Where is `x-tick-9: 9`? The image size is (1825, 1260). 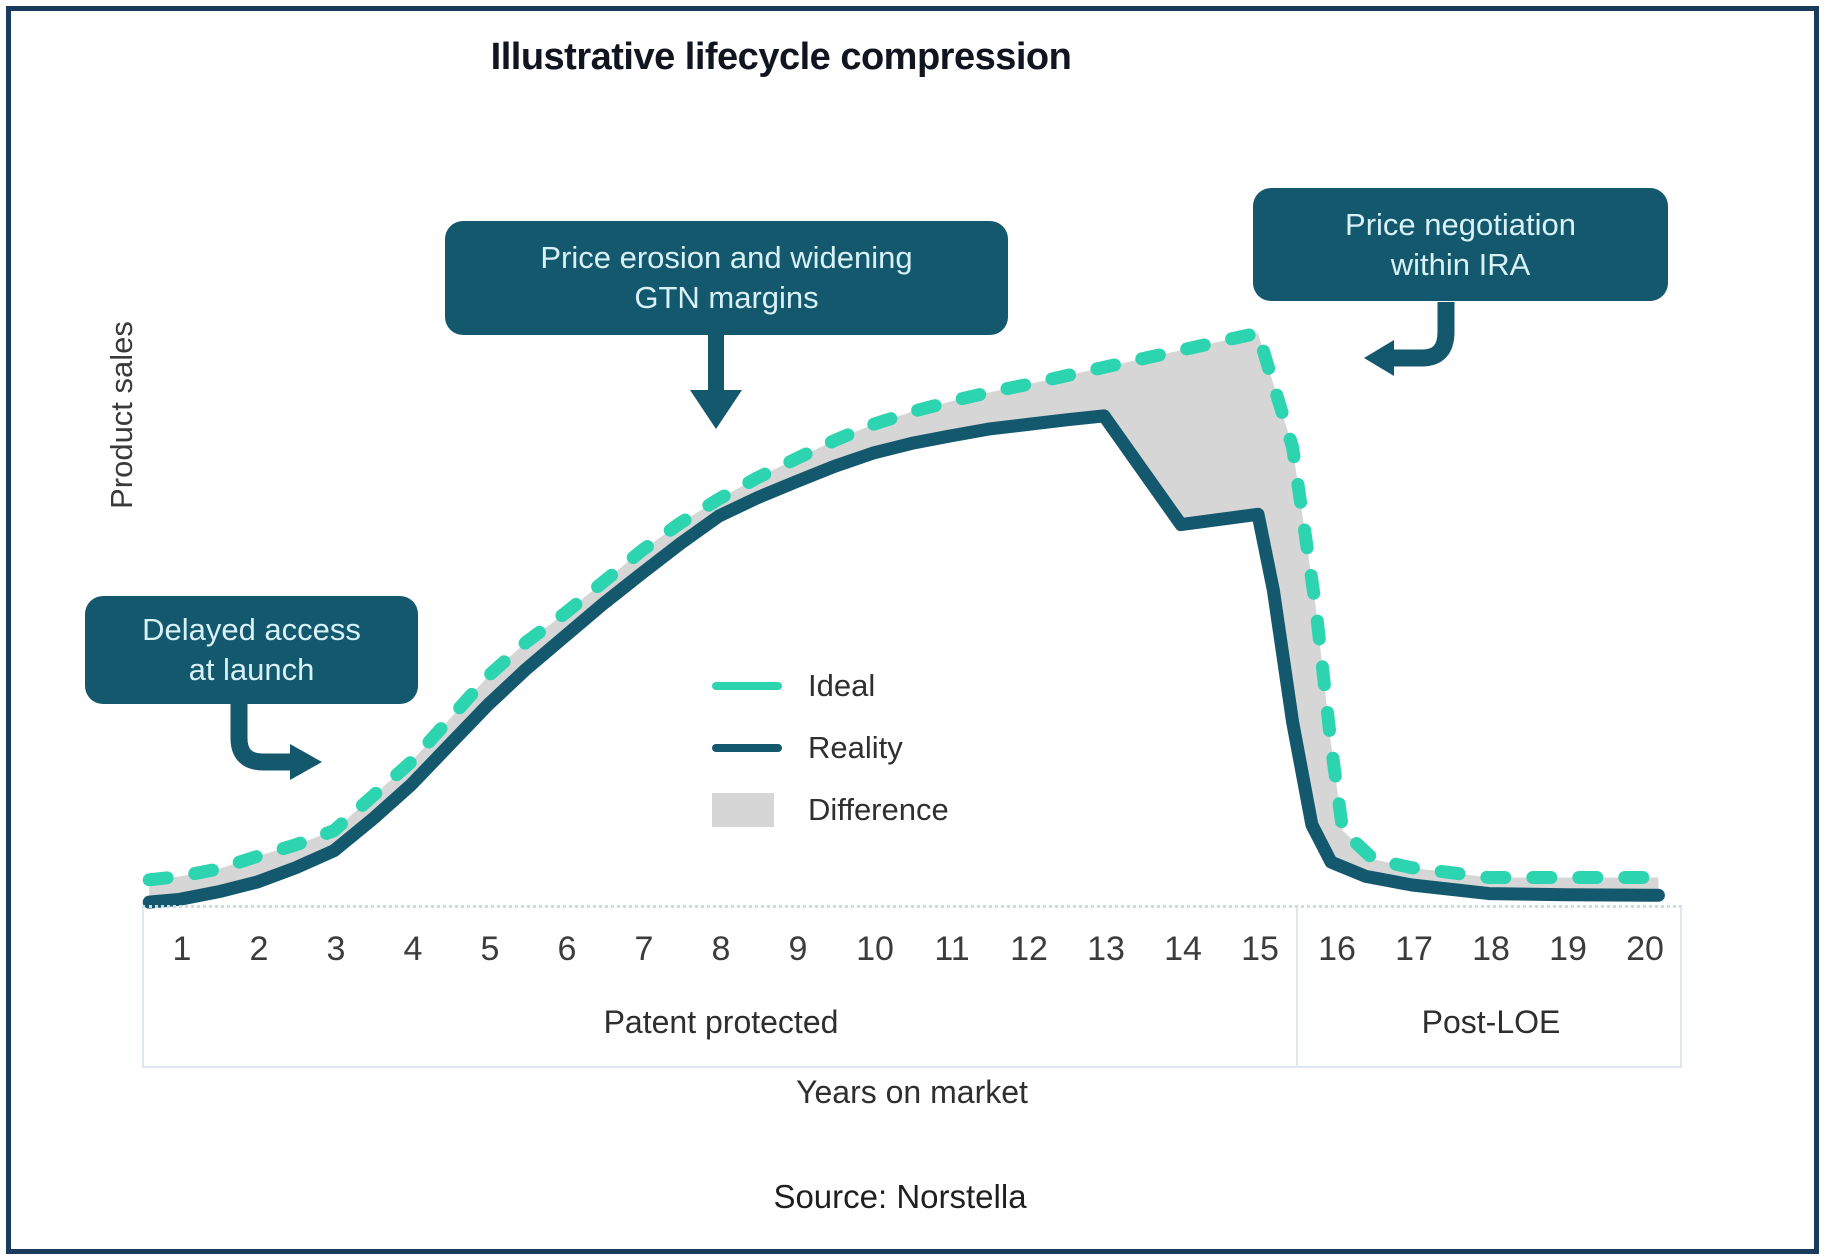
x-tick-9: 9 is located at coordinates (798, 949).